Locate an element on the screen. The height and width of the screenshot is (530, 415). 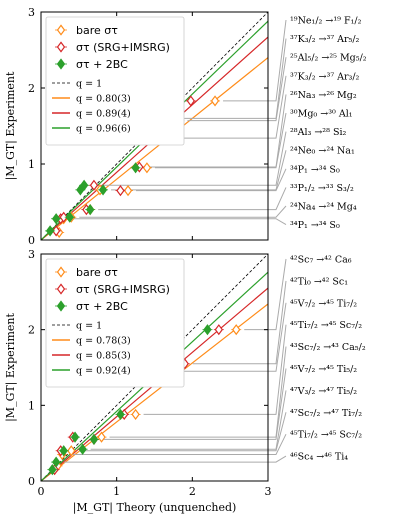
transition-label: ²⁵Al₅/₂ →²⁵ Mg₅/₂ is located at coordinates (328, 58).